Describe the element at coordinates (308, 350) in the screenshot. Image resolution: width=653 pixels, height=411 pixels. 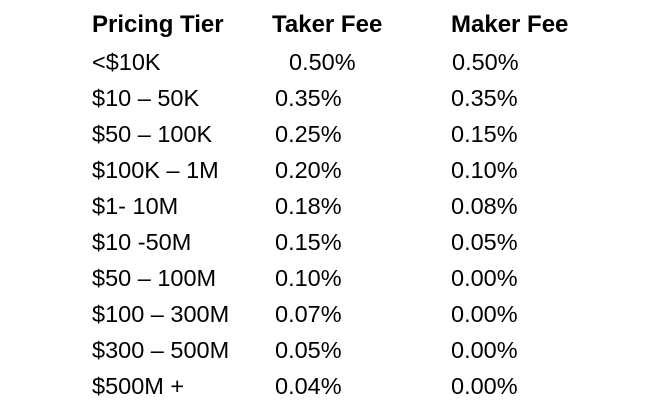
I see `taker-fee-cell: 0.05%` at that location.